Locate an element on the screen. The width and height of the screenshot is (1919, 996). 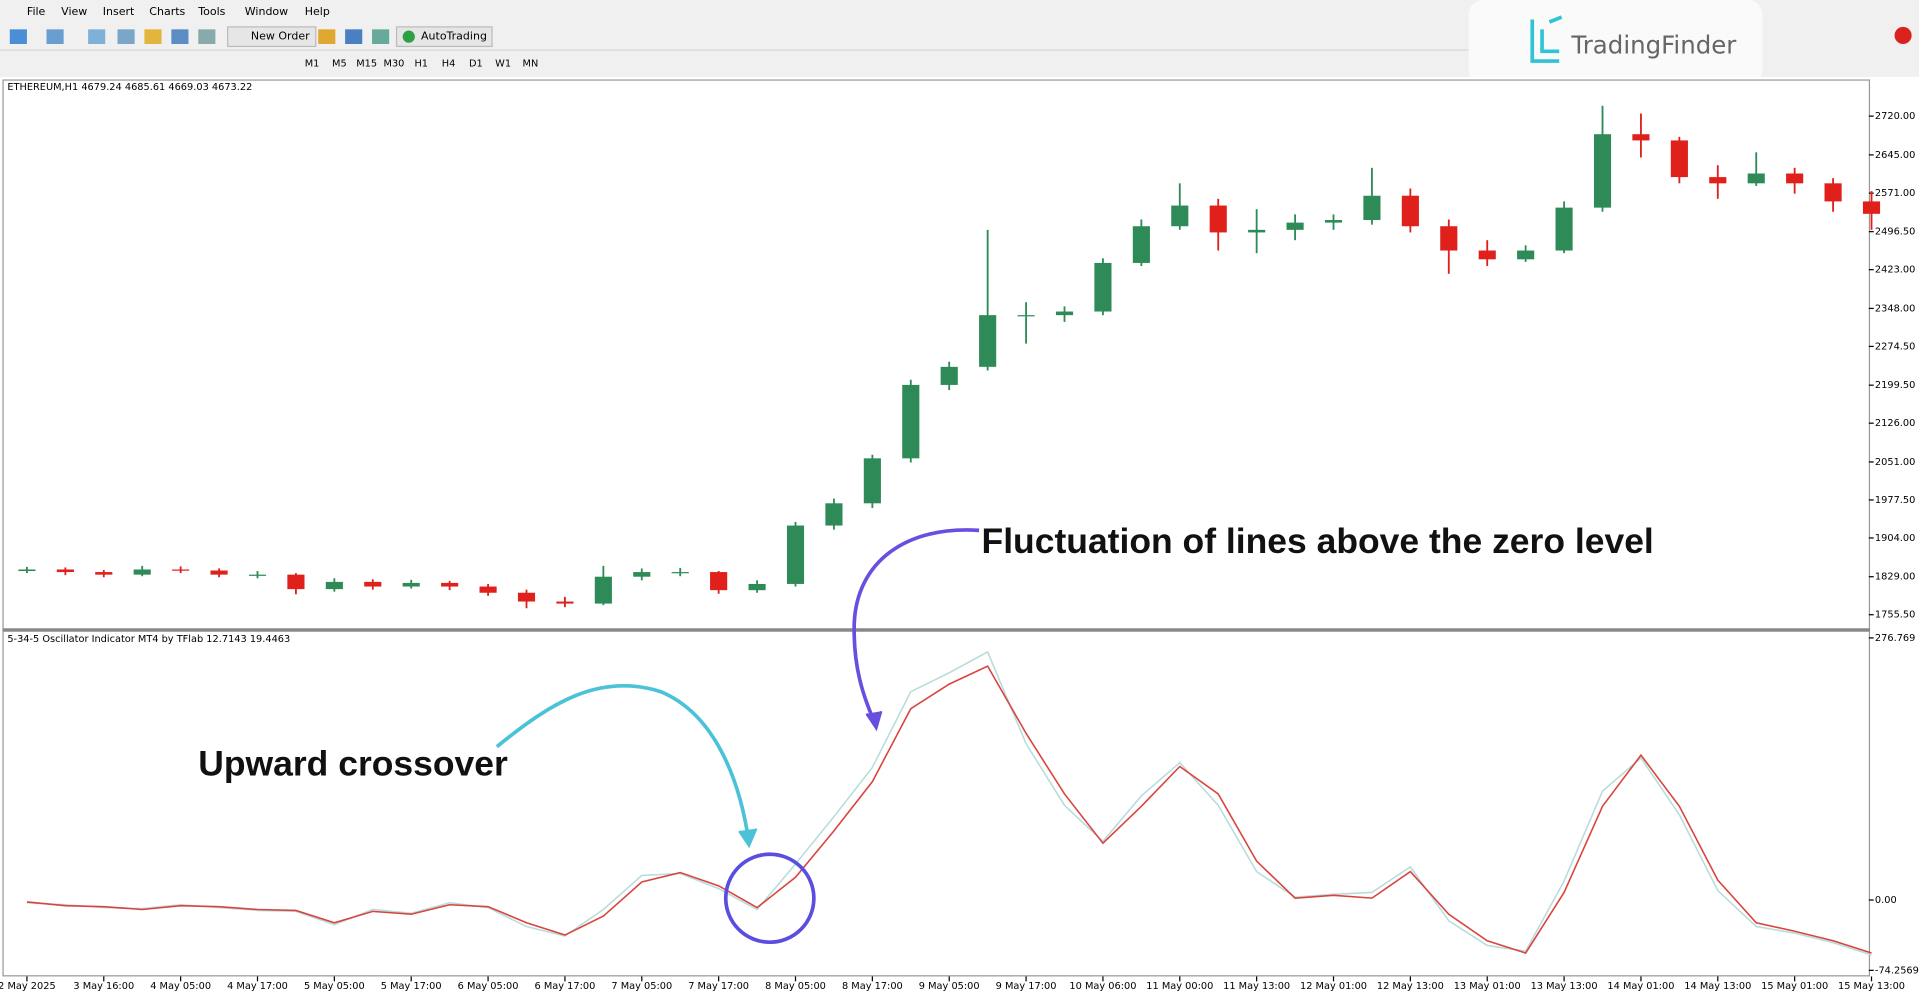
y-tick-label: 2274.50 is located at coordinates (1895, 346).